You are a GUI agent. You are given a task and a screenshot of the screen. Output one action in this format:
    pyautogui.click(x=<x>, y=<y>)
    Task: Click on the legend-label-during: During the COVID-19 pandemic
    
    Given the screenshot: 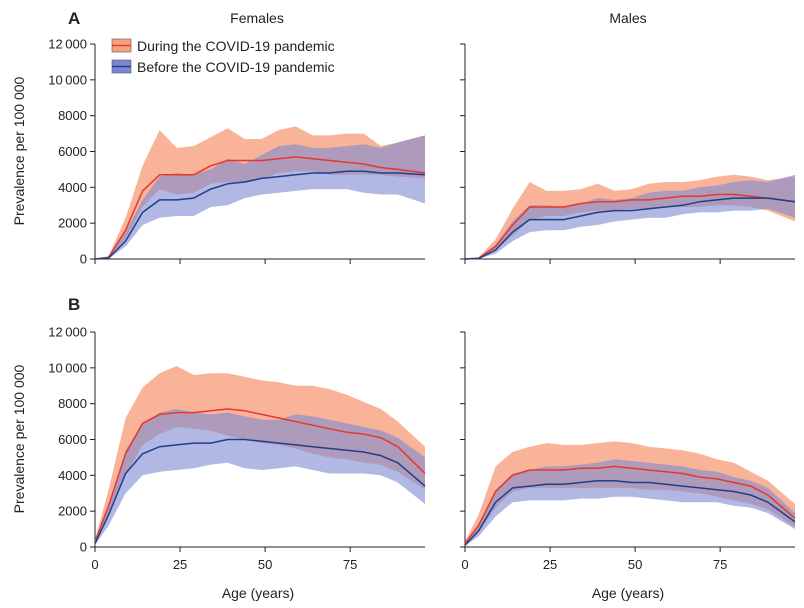 What is the action you would take?
    pyautogui.click(x=236, y=46)
    